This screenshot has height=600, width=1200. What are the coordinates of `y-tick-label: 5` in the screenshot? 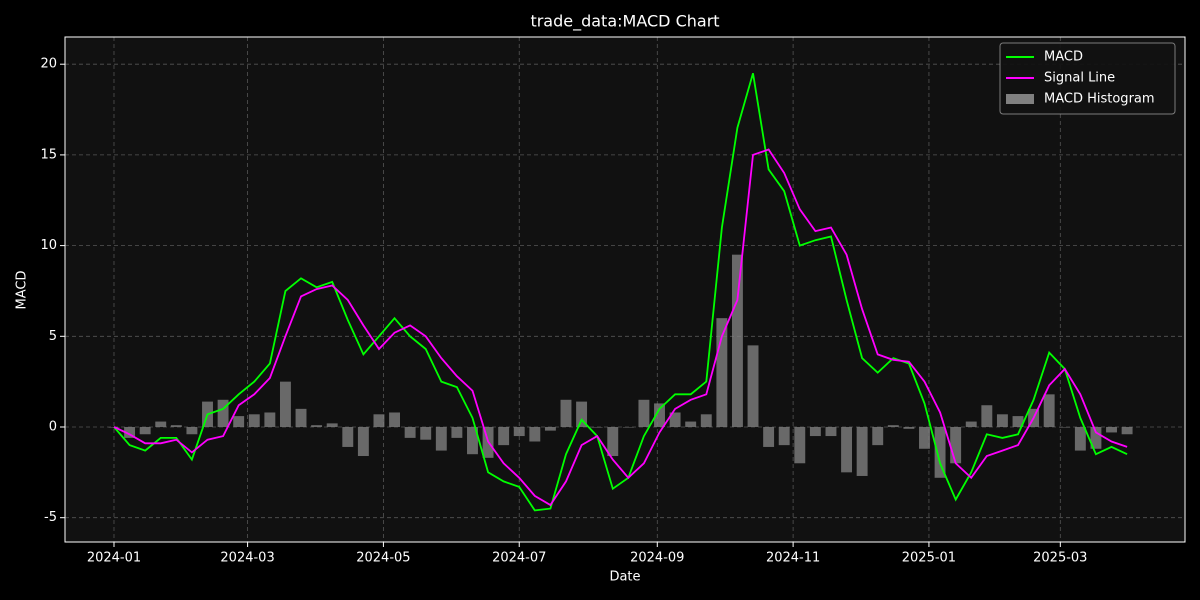 It's located at (53, 336).